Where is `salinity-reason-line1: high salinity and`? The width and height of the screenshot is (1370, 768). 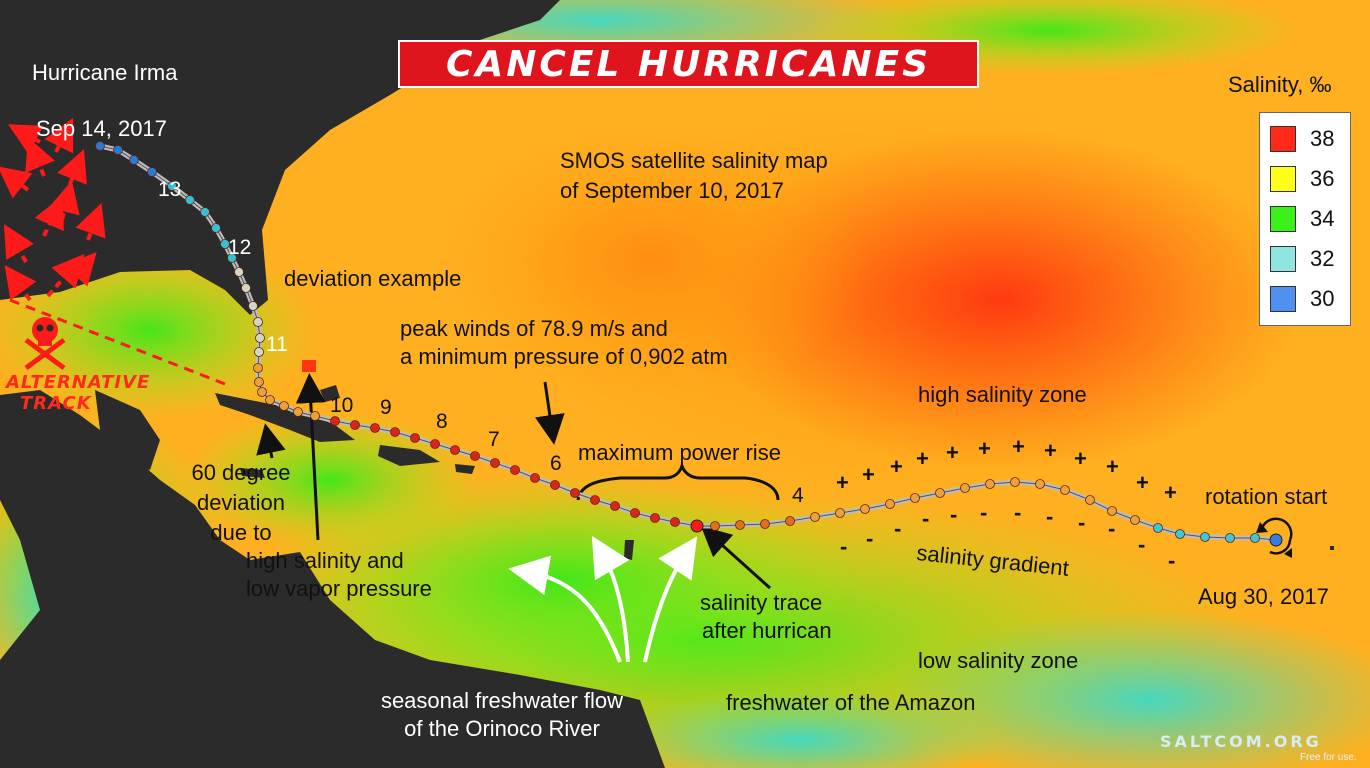 salinity-reason-line1: high salinity and is located at coordinates (325, 560).